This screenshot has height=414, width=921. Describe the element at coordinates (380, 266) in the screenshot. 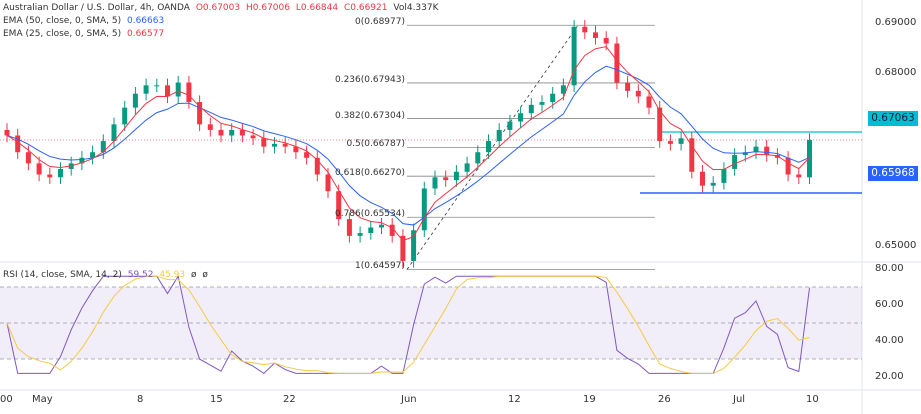

I see `fib-level-label: 1(0.64597)` at that location.